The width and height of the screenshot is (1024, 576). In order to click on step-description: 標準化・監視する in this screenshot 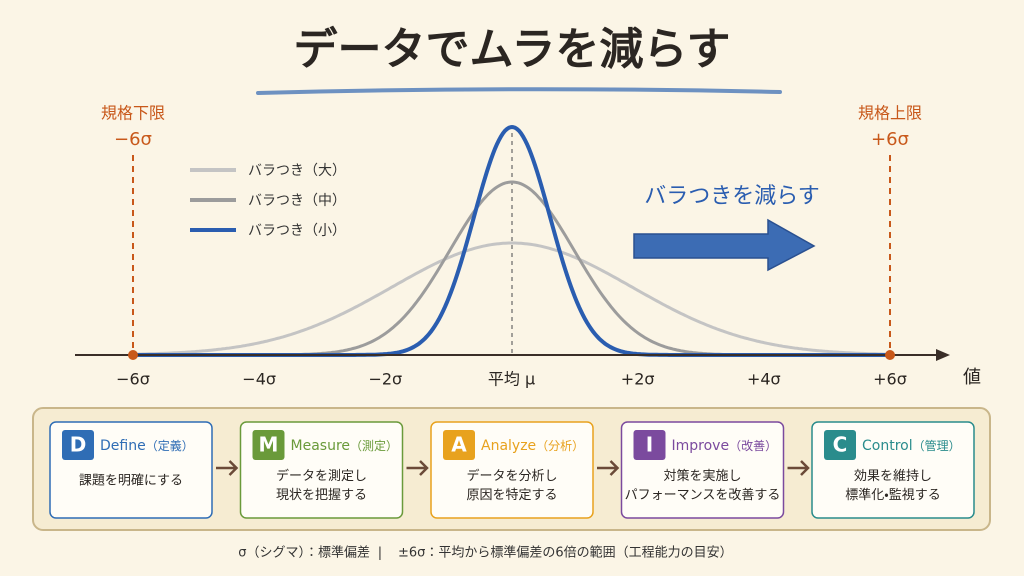, I will do `click(892, 495)`.